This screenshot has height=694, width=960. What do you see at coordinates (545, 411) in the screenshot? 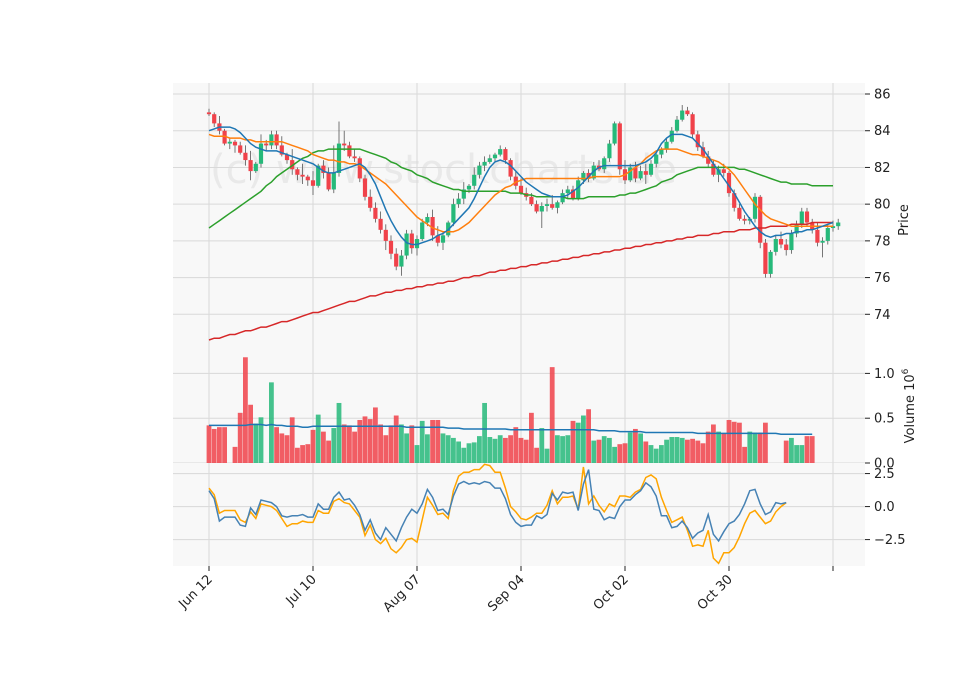
I see `volume-panel: 0.0 0.5 1.0 Volume 106` at bounding box center [545, 411].